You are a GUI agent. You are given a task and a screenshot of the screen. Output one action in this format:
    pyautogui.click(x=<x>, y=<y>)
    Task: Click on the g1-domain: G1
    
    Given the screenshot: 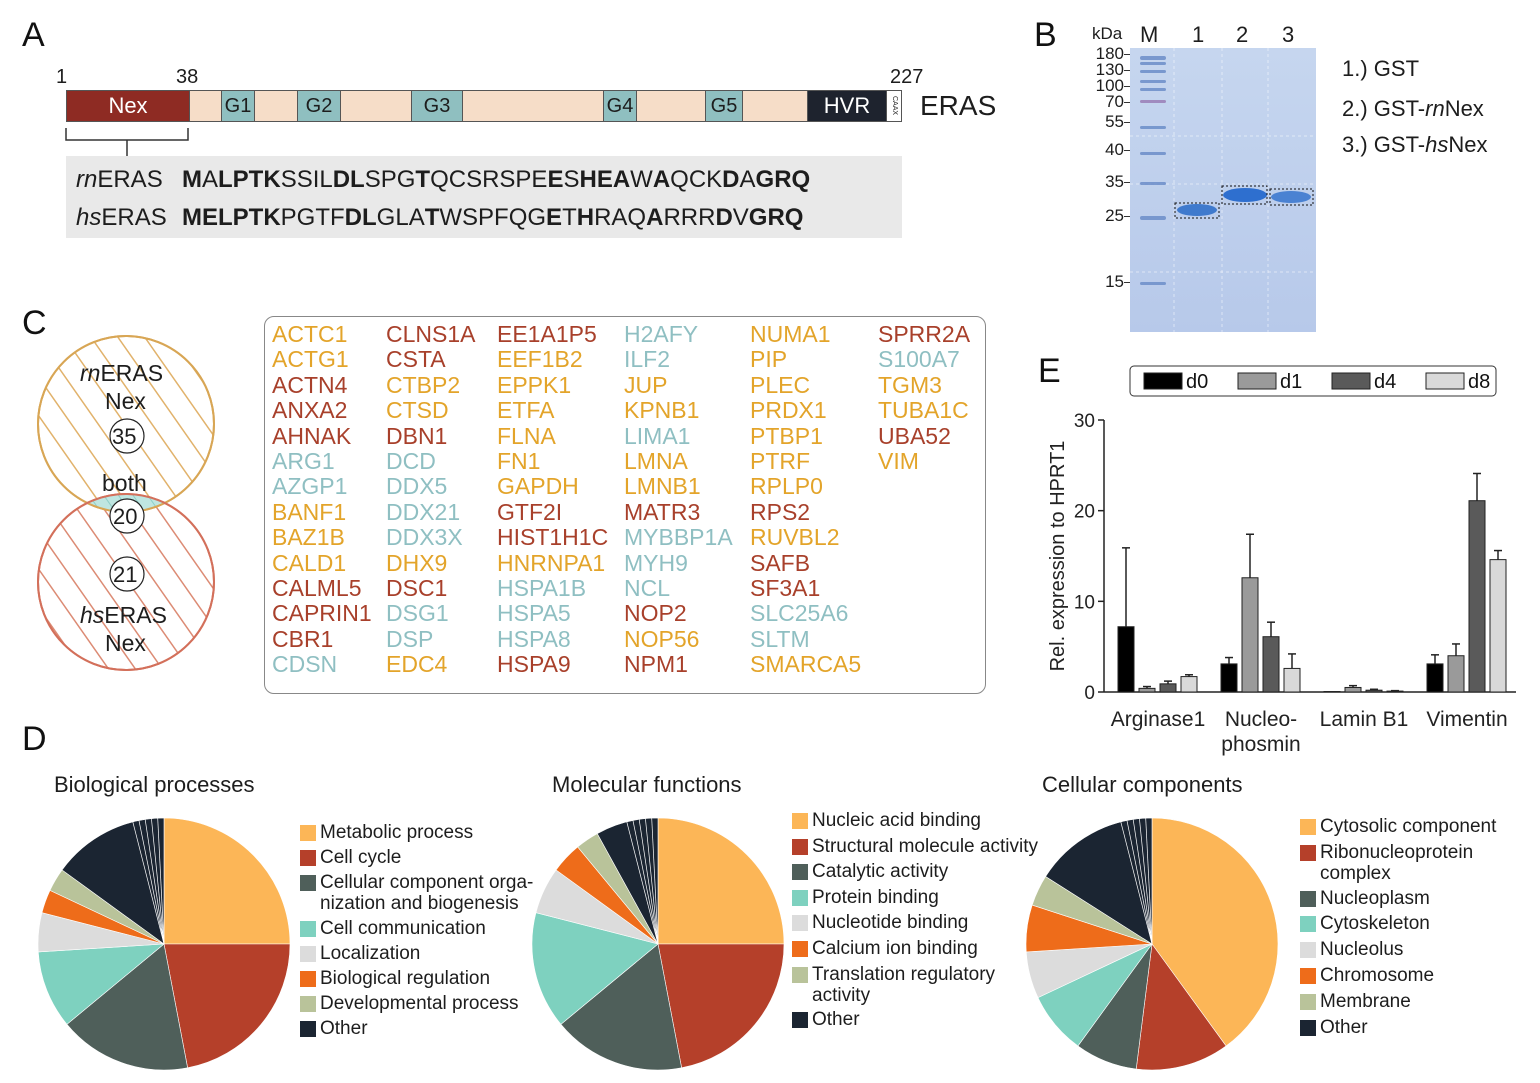 What is the action you would take?
    pyautogui.click(x=238, y=106)
    